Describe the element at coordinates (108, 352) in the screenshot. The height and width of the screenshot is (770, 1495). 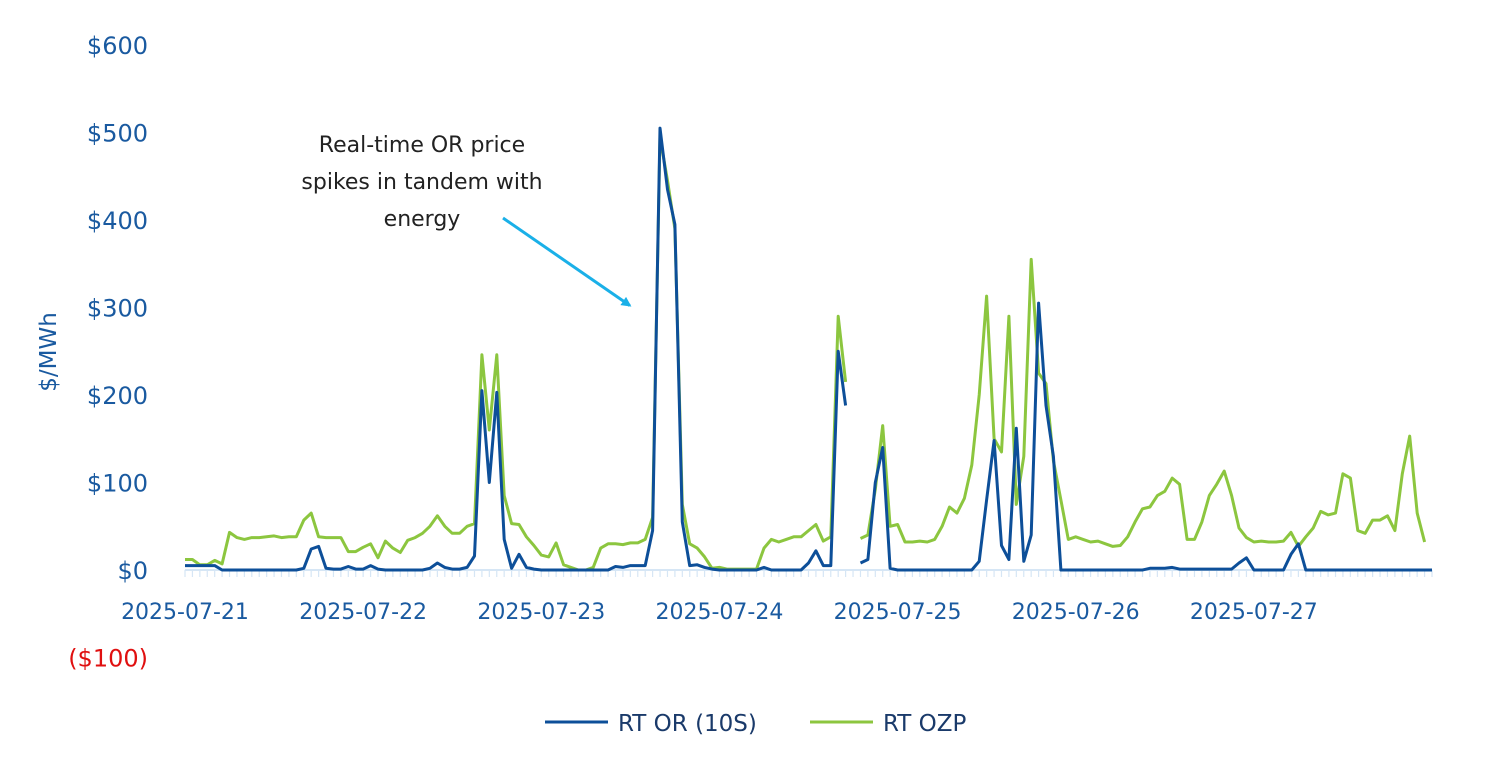
I see `y-tick-labels: $600 $500 $400 $300 $200 $100 $0 ($100)` at that location.